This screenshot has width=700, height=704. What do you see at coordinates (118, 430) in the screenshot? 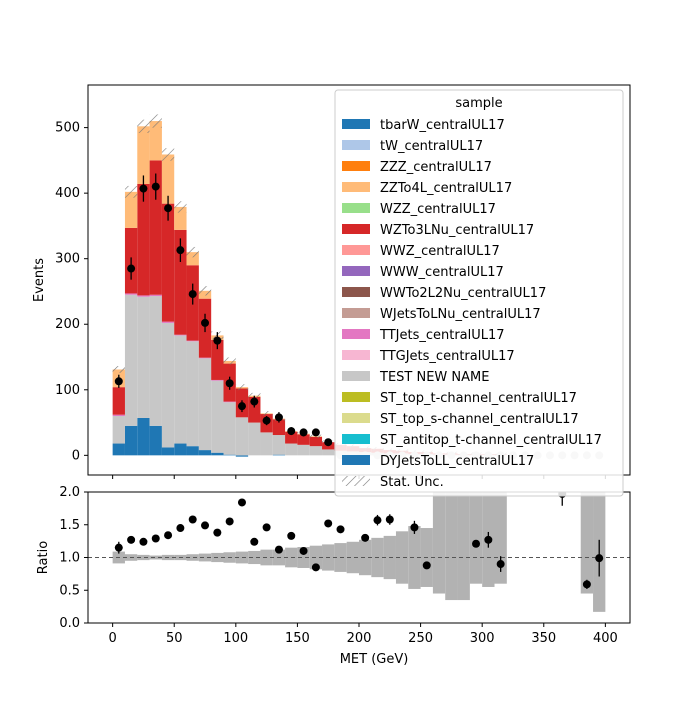
I see `bar-TEST NEW NAME-5` at bounding box center [118, 430].